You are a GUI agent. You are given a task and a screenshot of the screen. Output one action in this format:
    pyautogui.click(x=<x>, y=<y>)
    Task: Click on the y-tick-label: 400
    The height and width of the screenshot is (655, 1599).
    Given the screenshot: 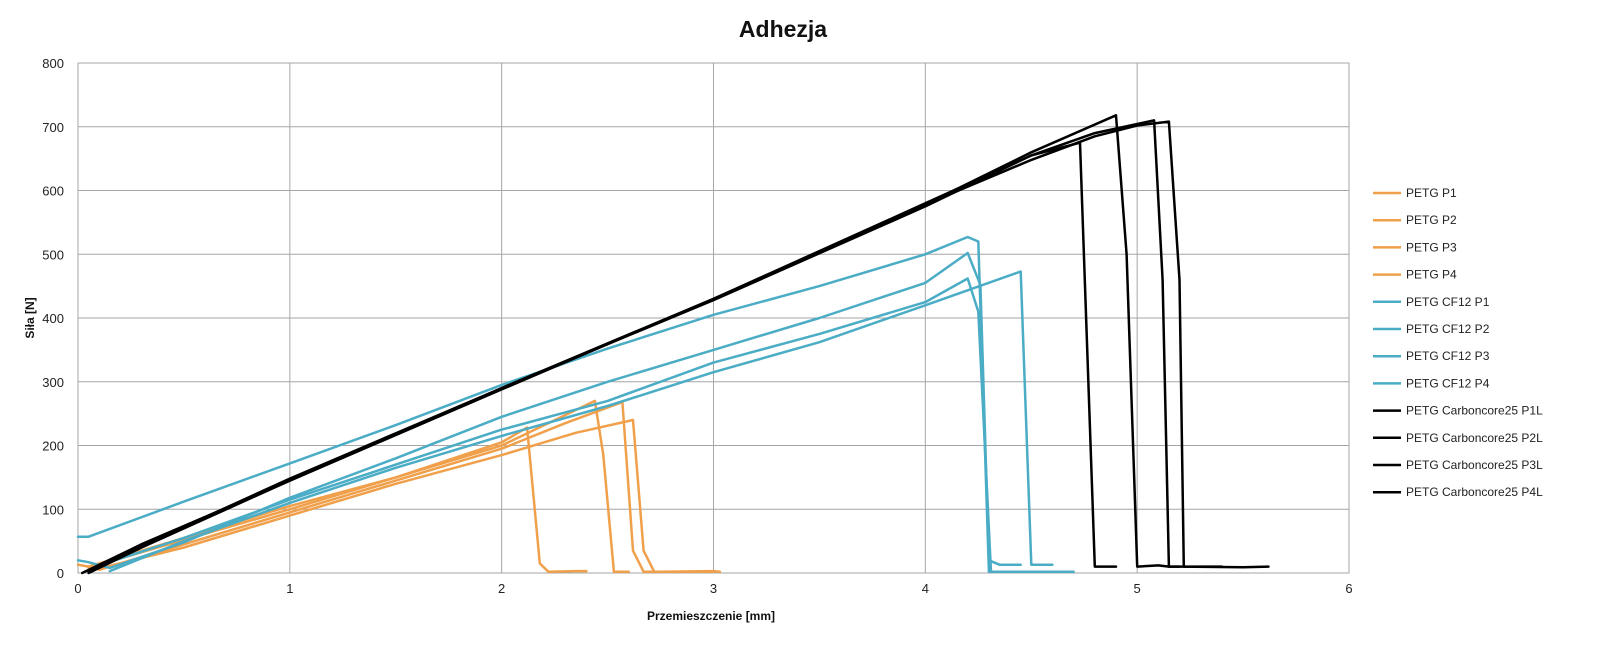 What is the action you would take?
    pyautogui.click(x=53, y=318)
    